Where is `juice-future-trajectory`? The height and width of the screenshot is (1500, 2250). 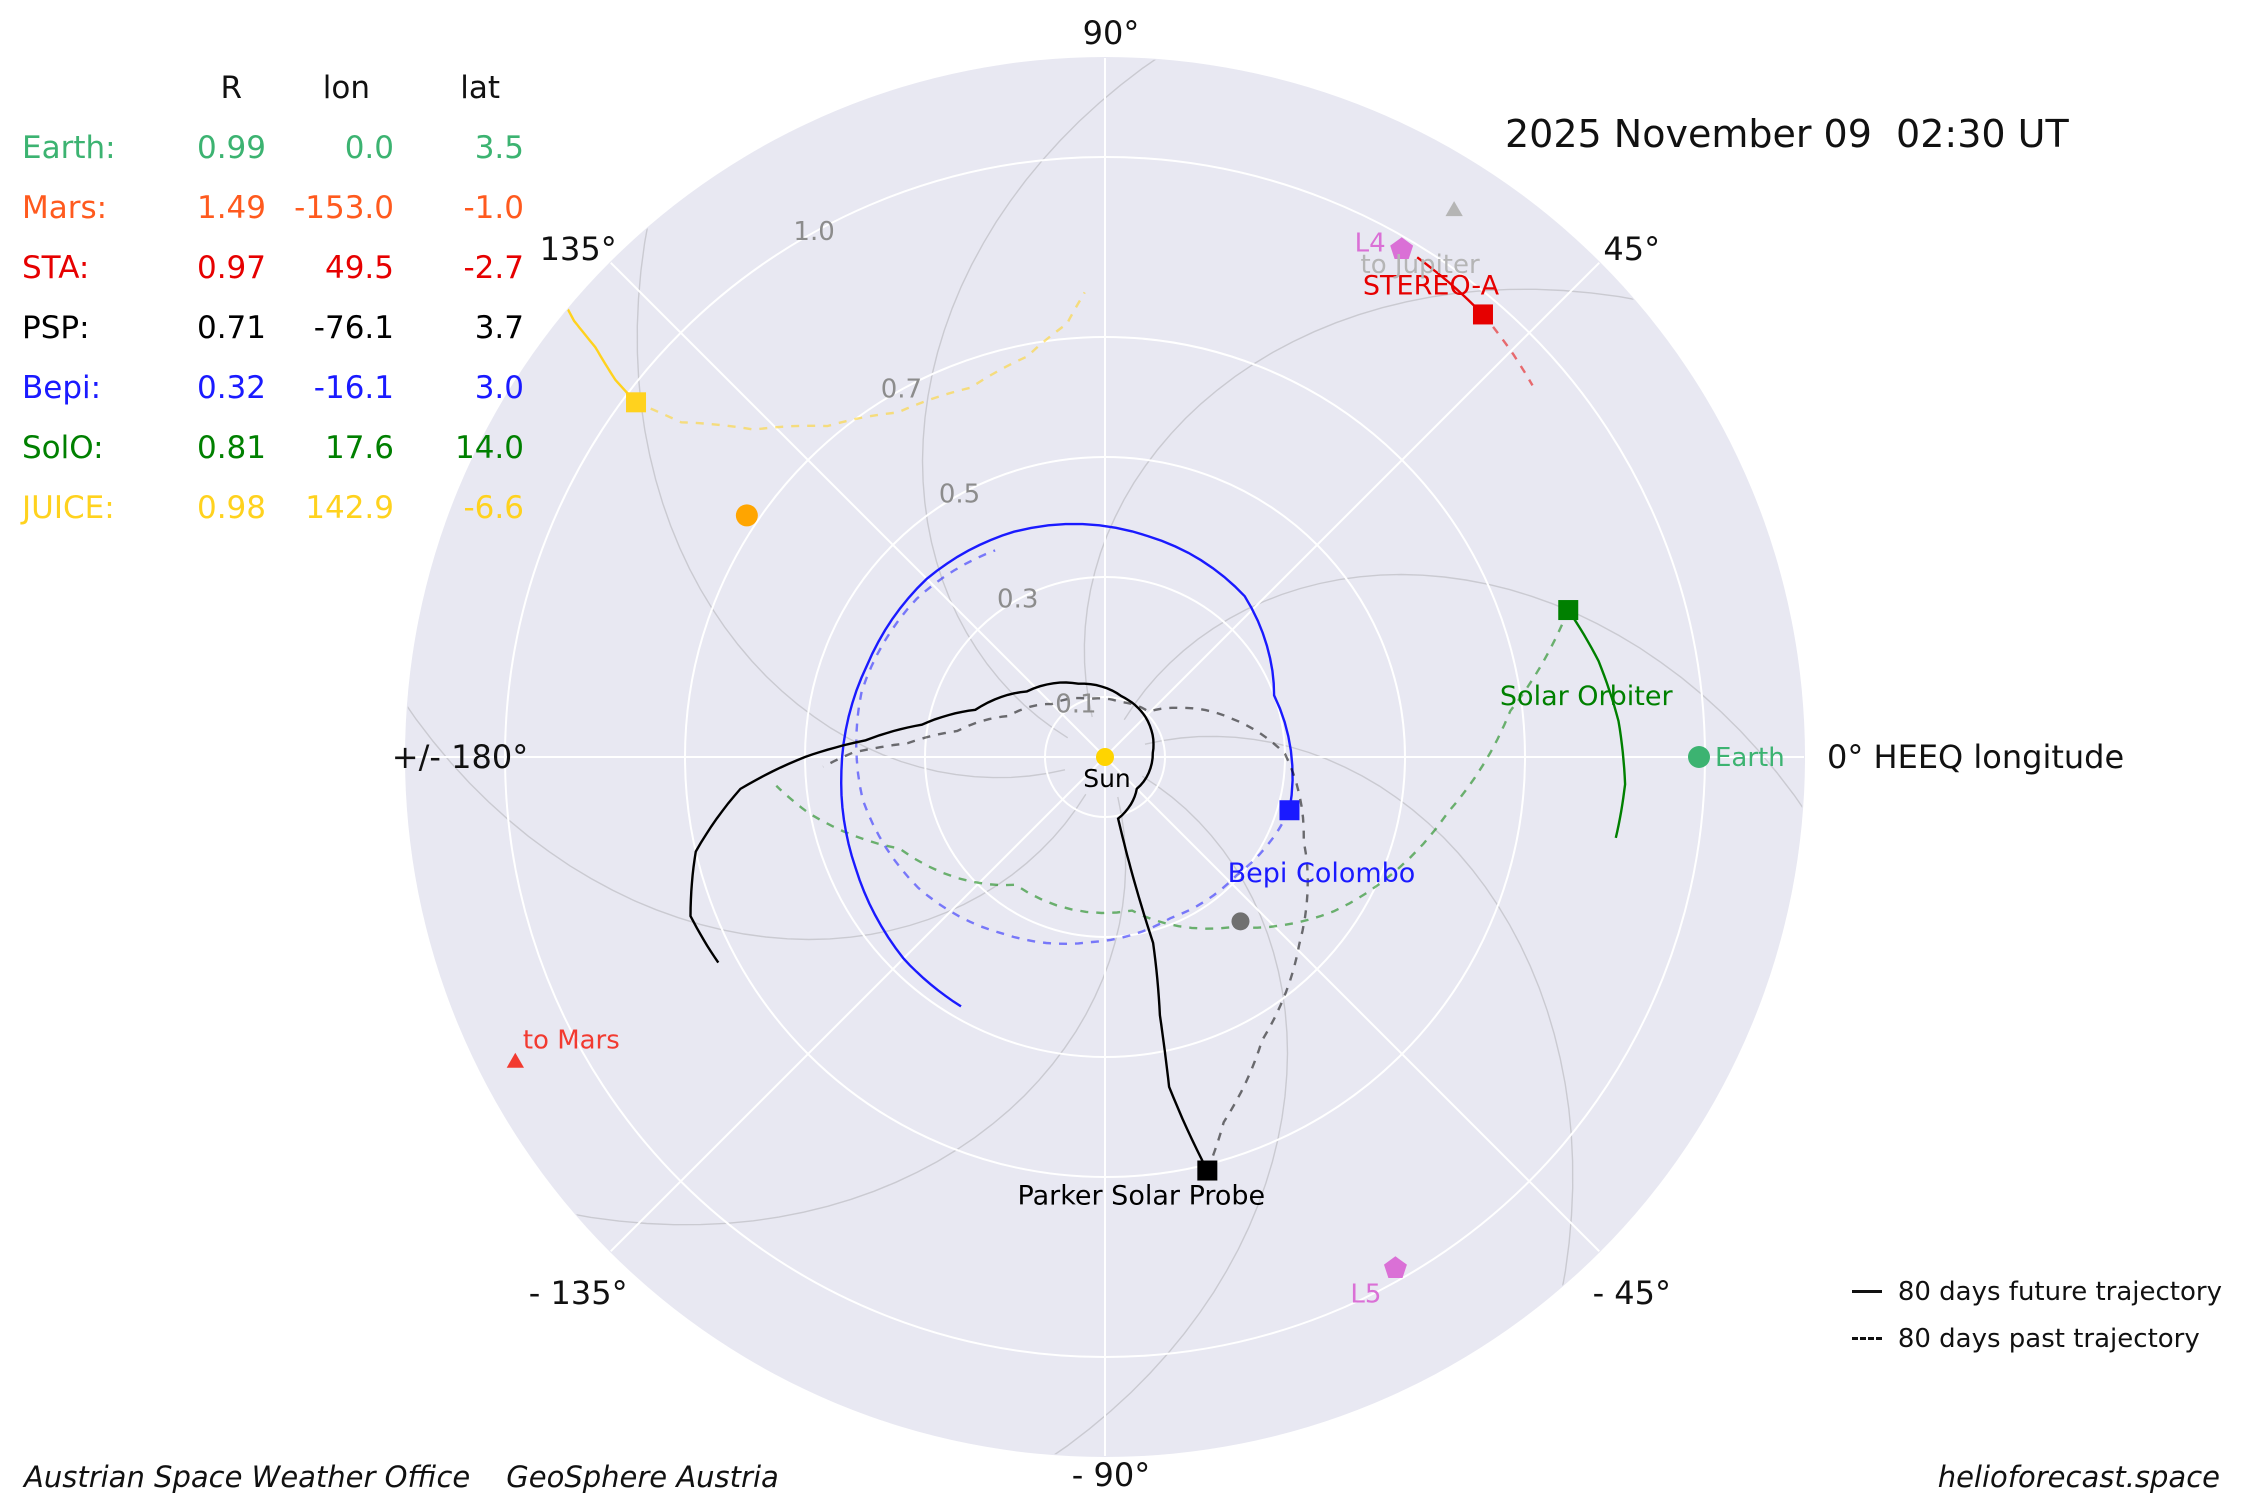 juice-future-trajectory is located at coordinates (596, 346).